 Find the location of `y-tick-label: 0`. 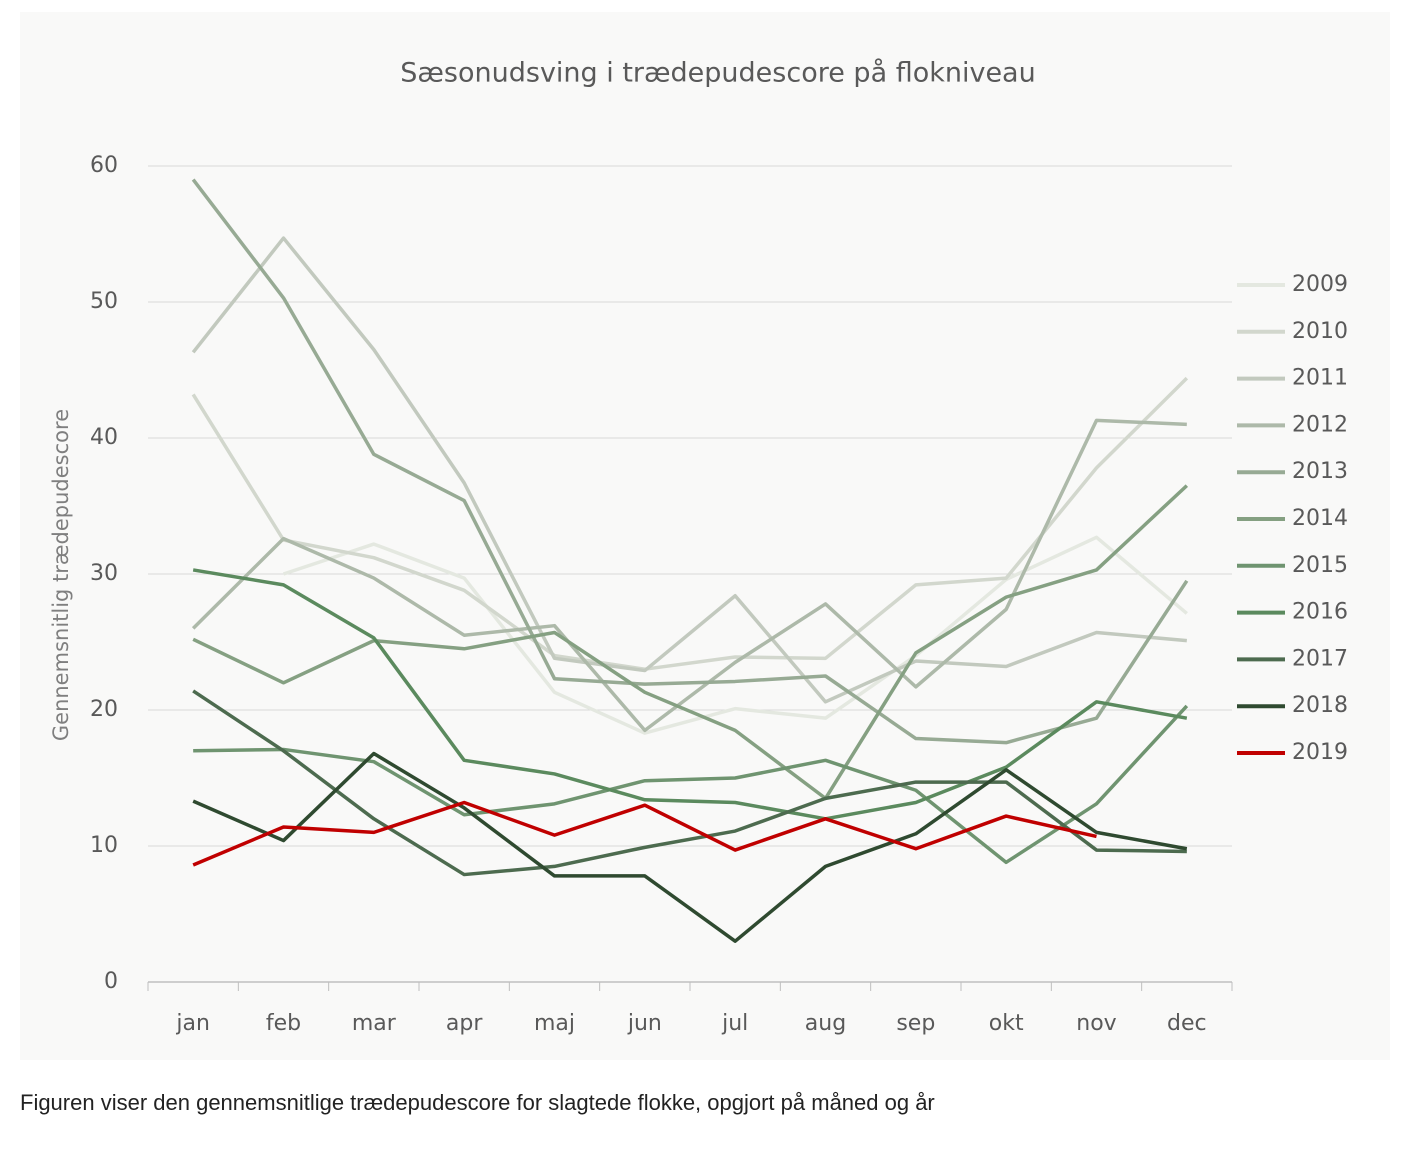

y-tick-label: 0 is located at coordinates (111, 981).